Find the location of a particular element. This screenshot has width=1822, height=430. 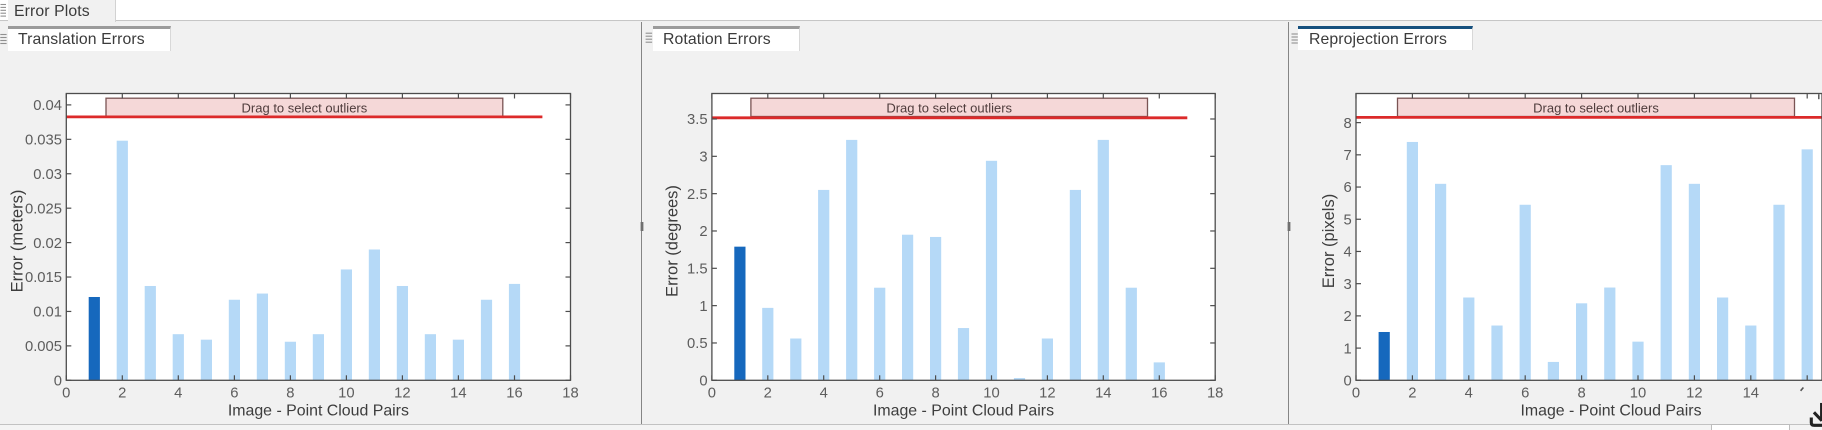

svg-text: 0.01 is located at coordinates (47, 313).